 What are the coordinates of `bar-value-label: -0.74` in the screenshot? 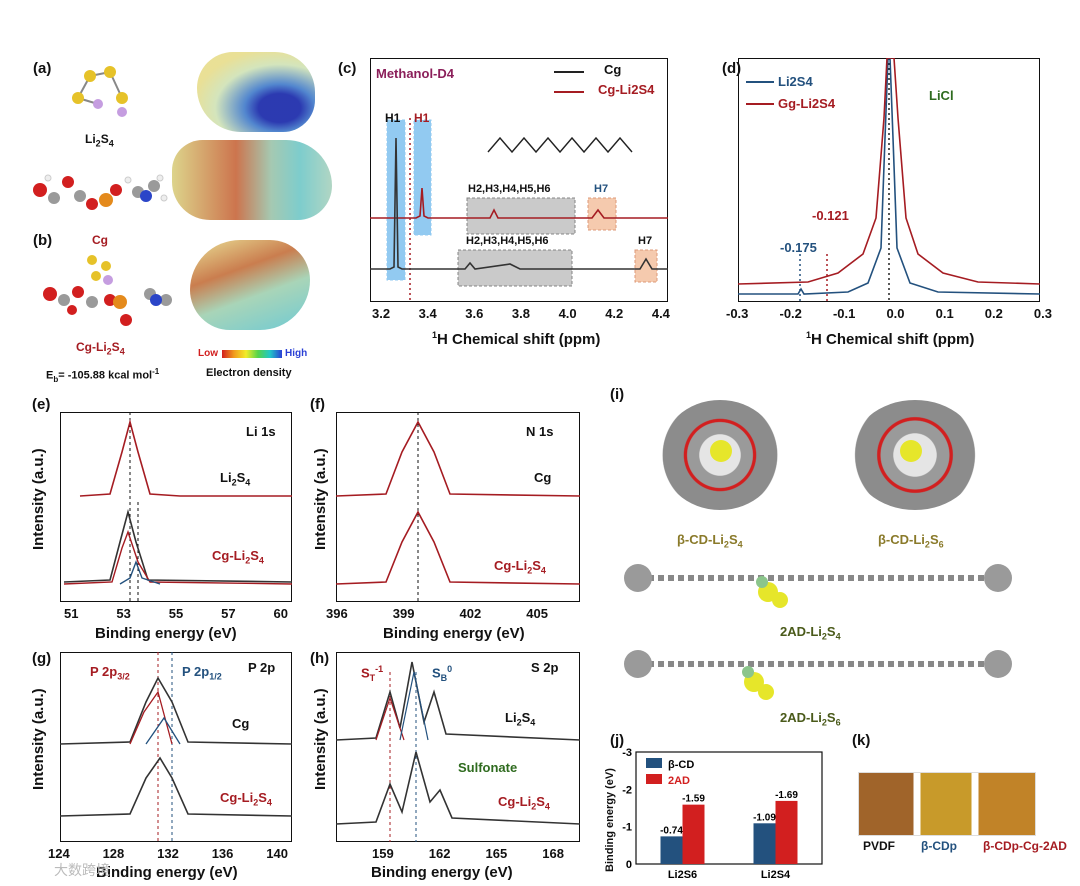 It's located at (671, 830).